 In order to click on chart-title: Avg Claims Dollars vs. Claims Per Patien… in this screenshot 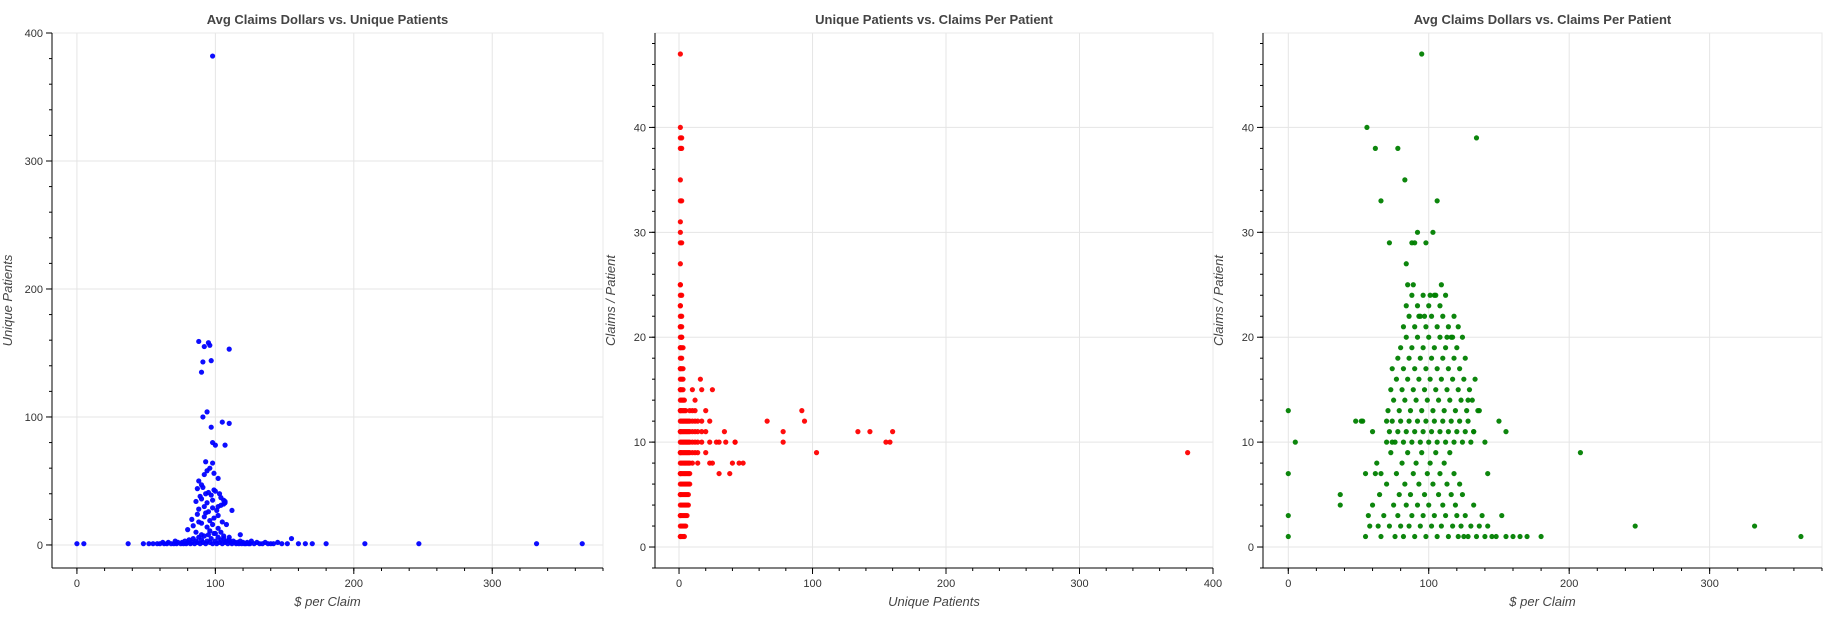, I will do `click(1543, 19)`.